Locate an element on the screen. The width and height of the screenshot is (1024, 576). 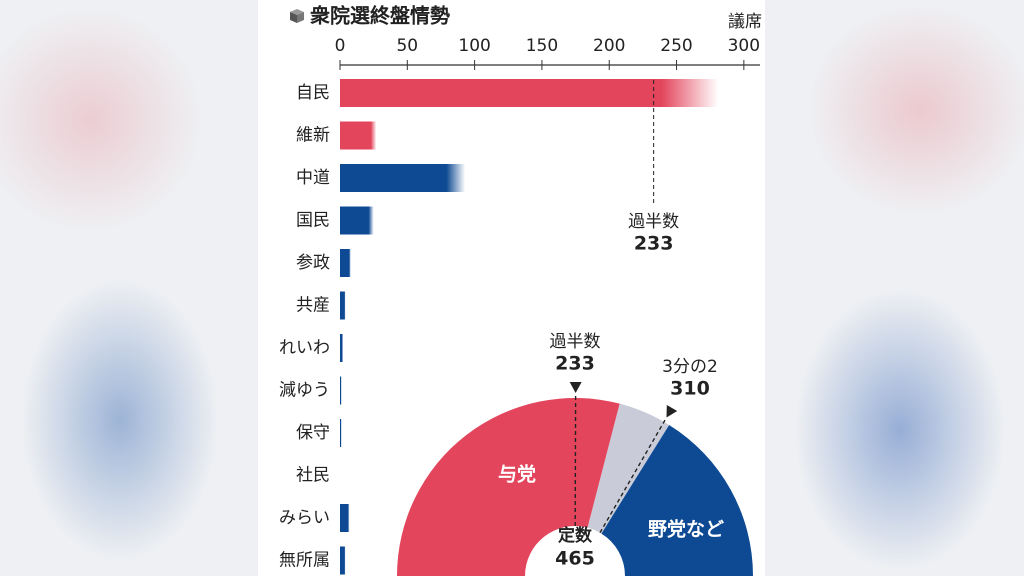
x-tick-label: 0 is located at coordinates (340, 46).